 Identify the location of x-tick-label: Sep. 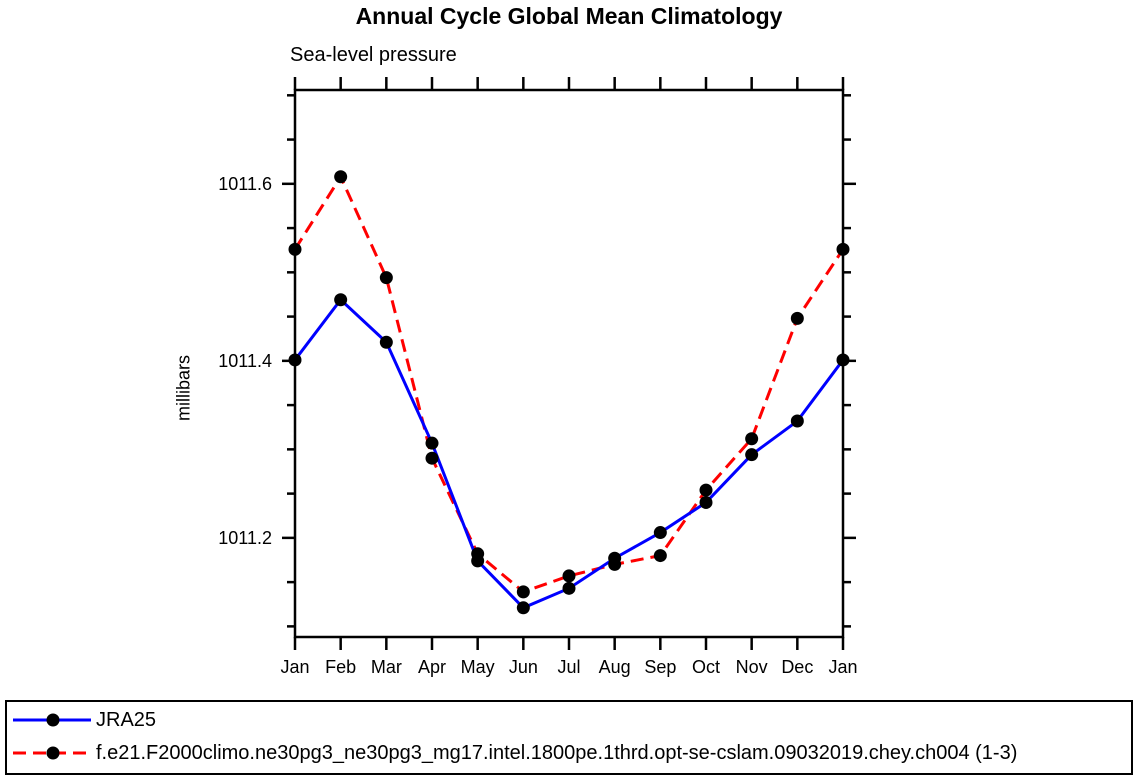
(660, 667).